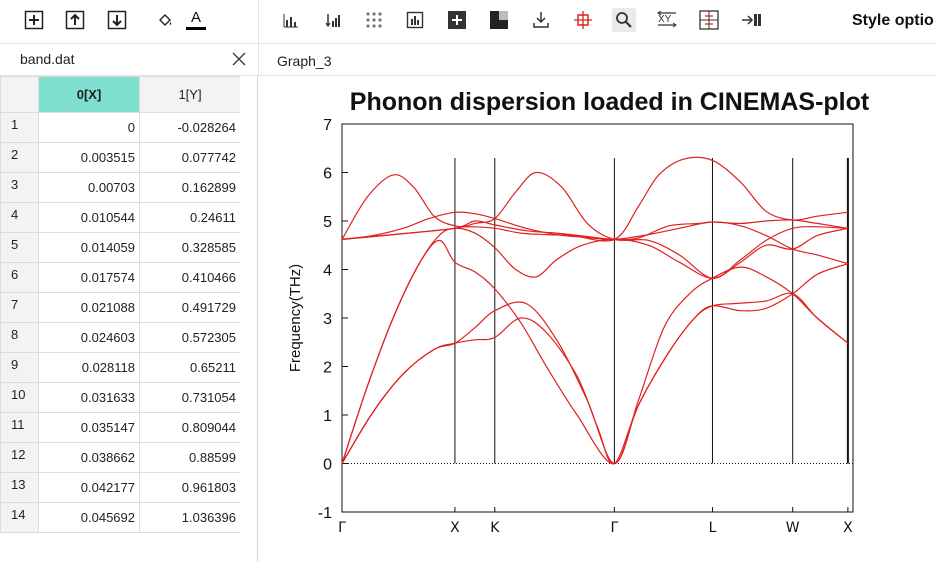  I want to click on row-number: 8, so click(19, 337).